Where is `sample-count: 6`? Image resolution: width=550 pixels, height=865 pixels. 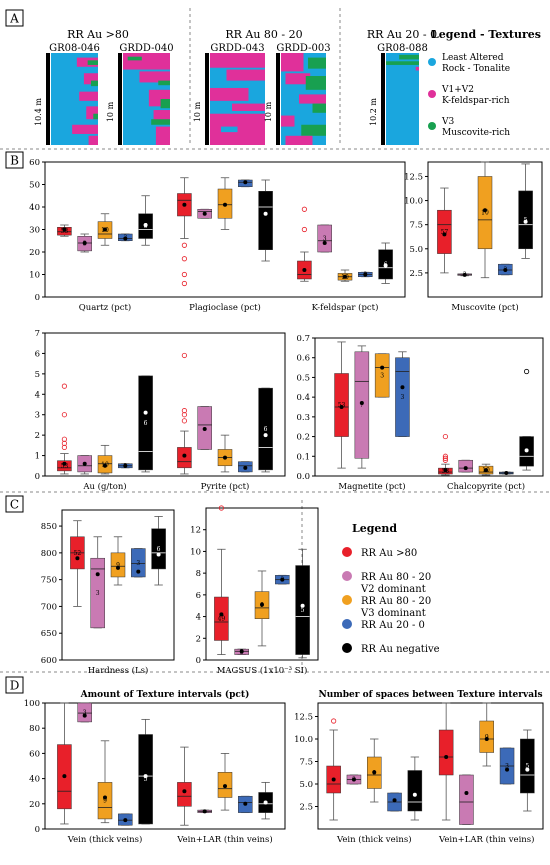
sample-count: 6 is located at coordinates (146, 423).